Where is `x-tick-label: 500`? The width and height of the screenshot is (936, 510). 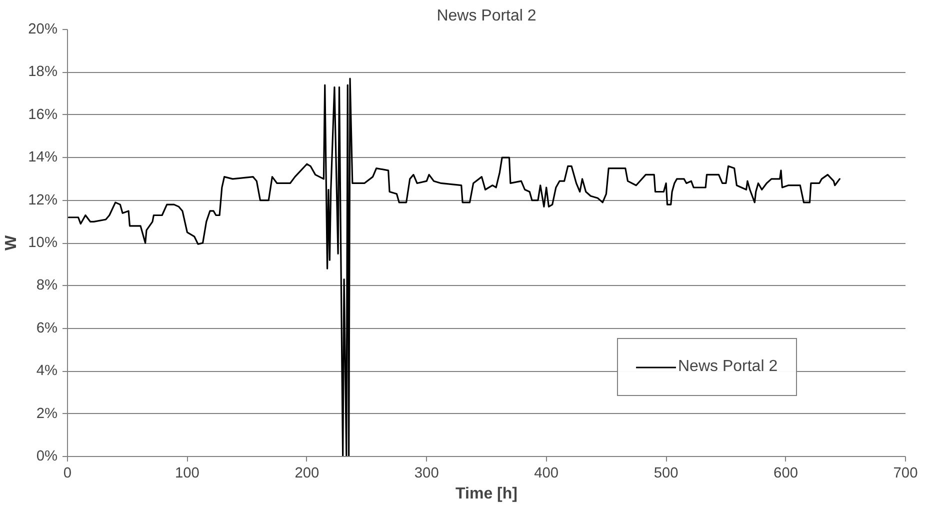
x-tick-label: 500 is located at coordinates (666, 474).